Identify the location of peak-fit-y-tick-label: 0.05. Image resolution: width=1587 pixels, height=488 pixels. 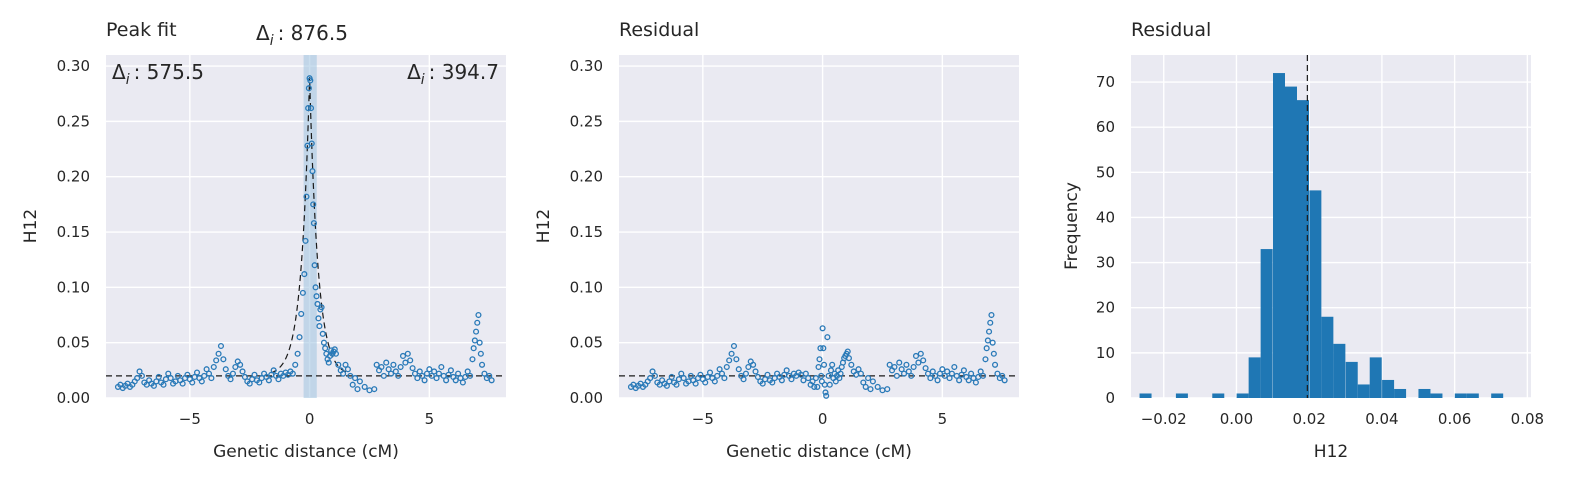
(73, 343).